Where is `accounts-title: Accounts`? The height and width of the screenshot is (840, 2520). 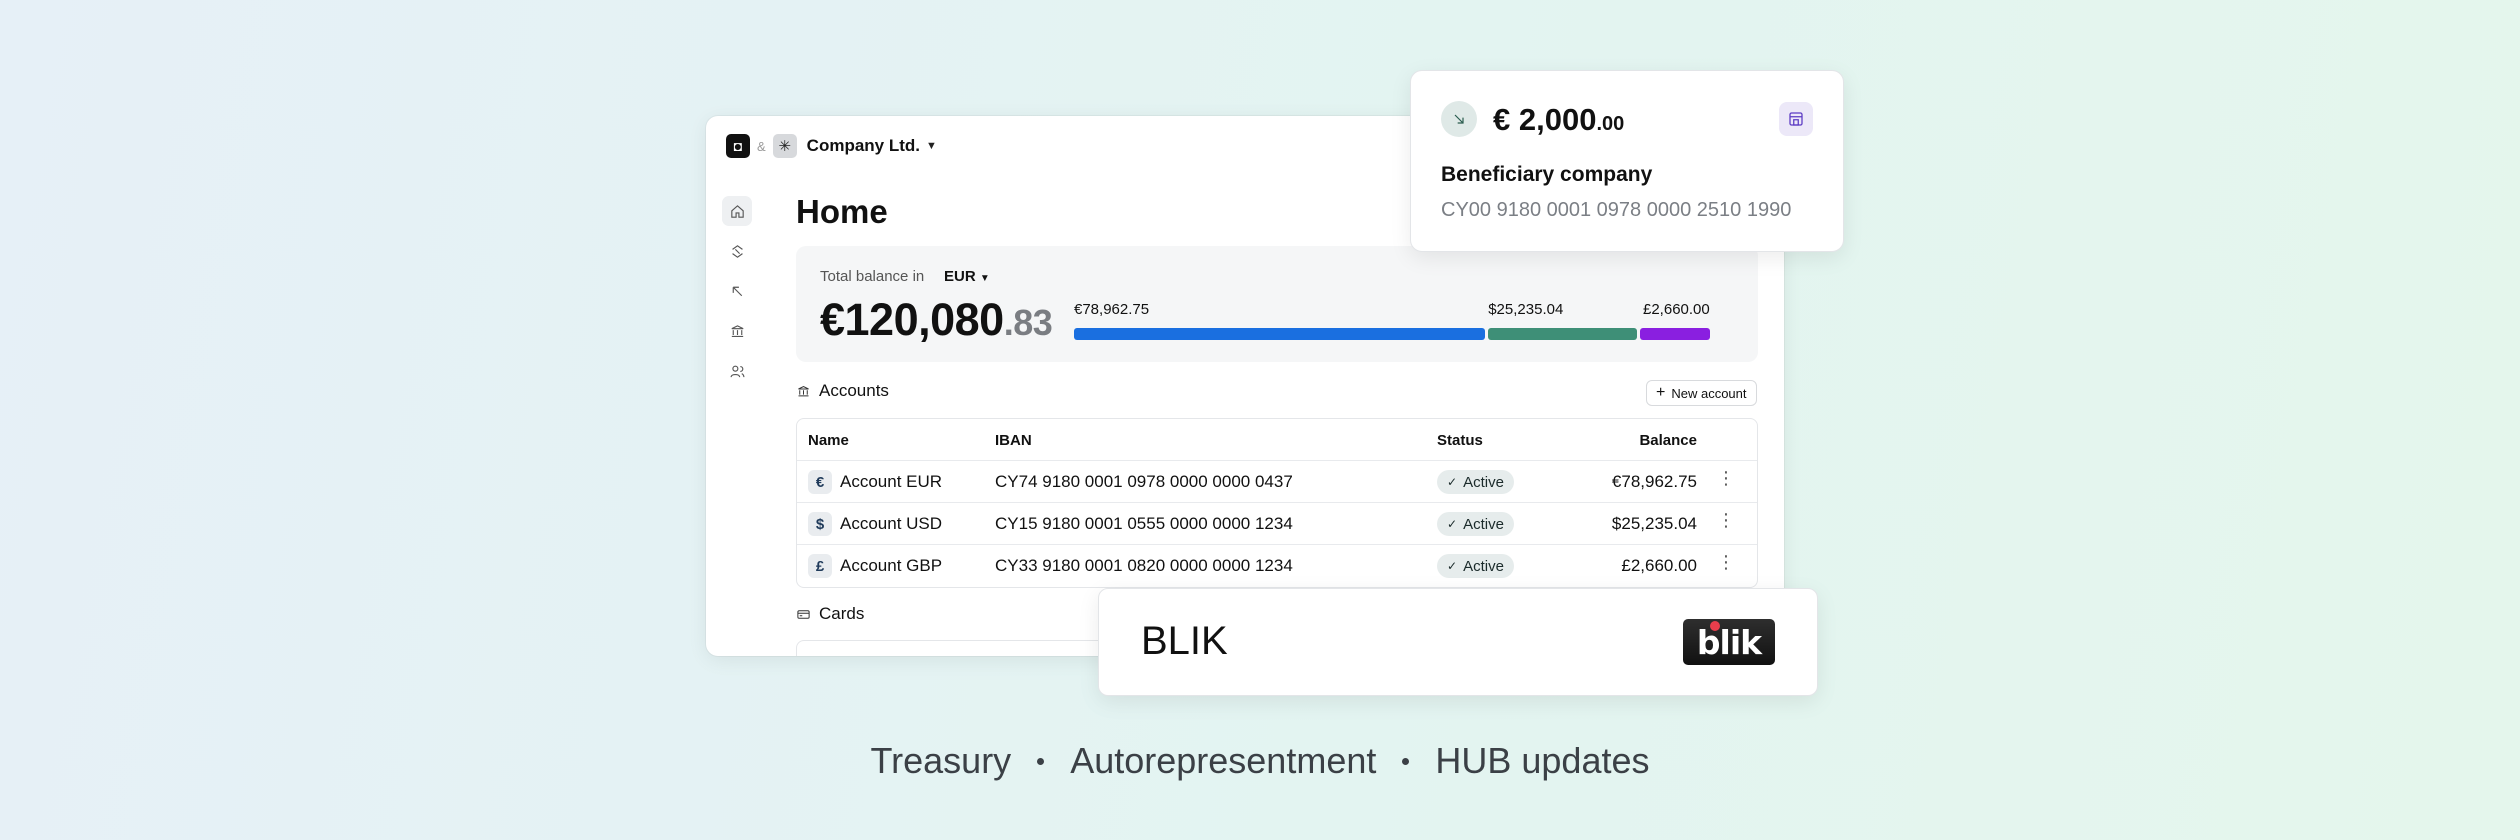 accounts-title: Accounts is located at coordinates (854, 390).